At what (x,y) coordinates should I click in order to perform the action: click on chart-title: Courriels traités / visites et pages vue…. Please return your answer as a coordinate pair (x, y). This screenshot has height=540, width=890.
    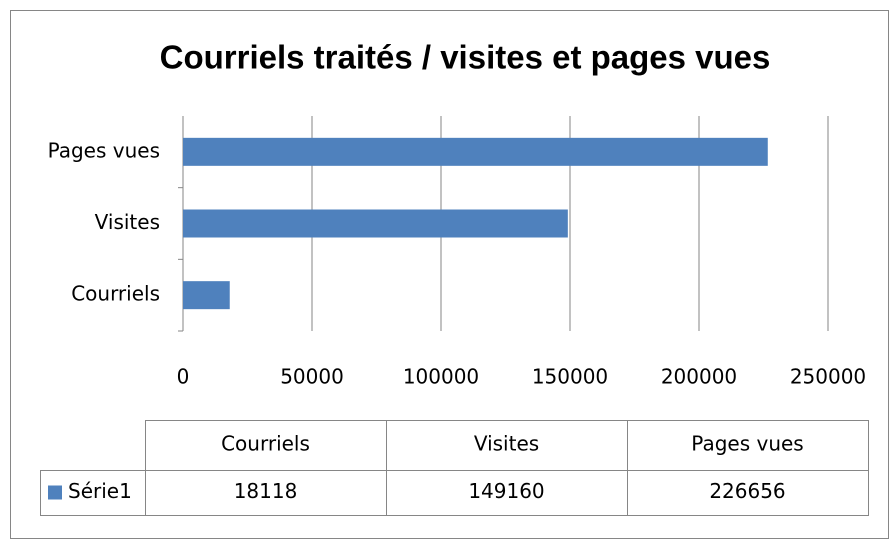
    Looking at the image, I should click on (465, 57).